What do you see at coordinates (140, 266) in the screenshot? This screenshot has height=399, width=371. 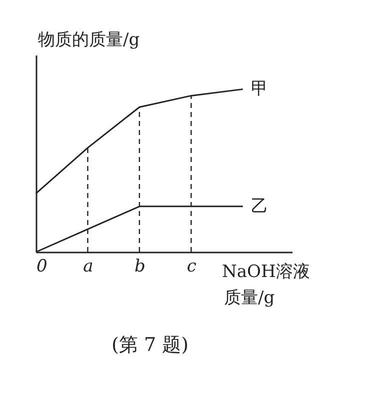 I see `x-tick-label: b` at bounding box center [140, 266].